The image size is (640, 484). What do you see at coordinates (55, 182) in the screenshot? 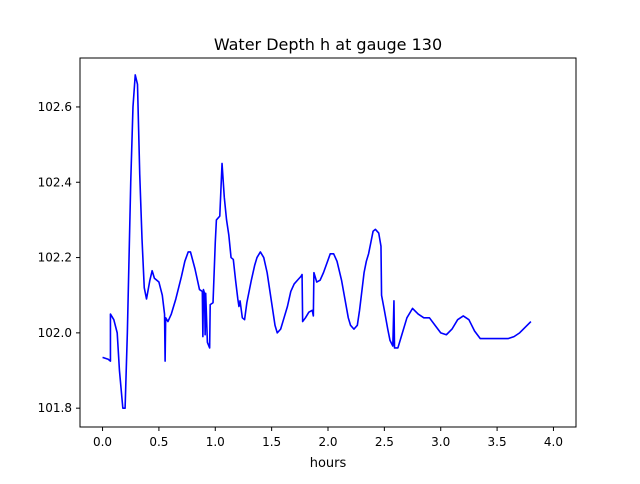
I see `y-tick-label: 102.4` at bounding box center [55, 182].